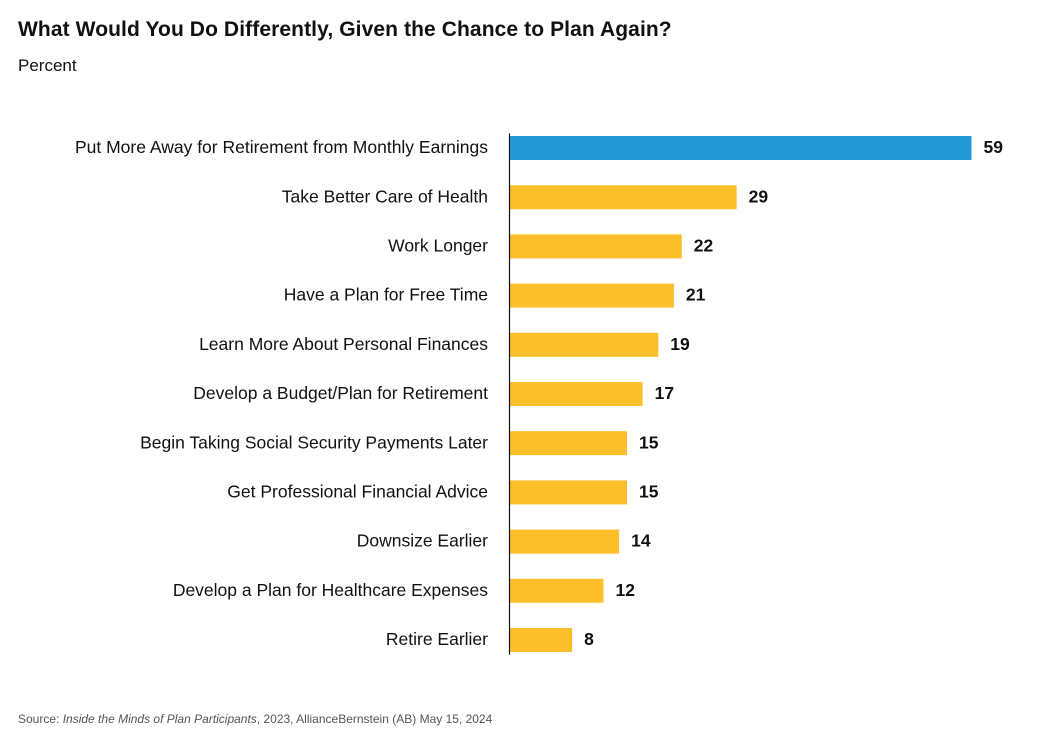  What do you see at coordinates (626, 590) in the screenshot?
I see `value-label: 12` at bounding box center [626, 590].